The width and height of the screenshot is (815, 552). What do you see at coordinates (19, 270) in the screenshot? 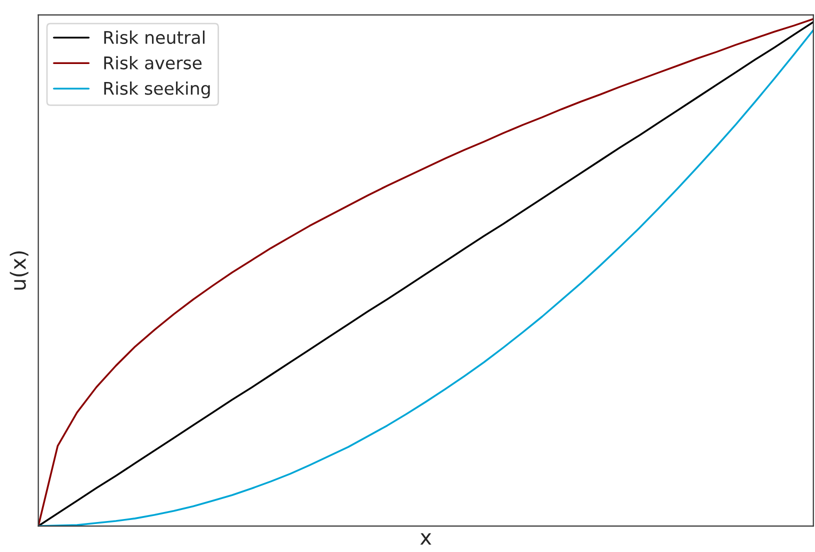
I see `y-axis-title: u(x)` at bounding box center [19, 270].